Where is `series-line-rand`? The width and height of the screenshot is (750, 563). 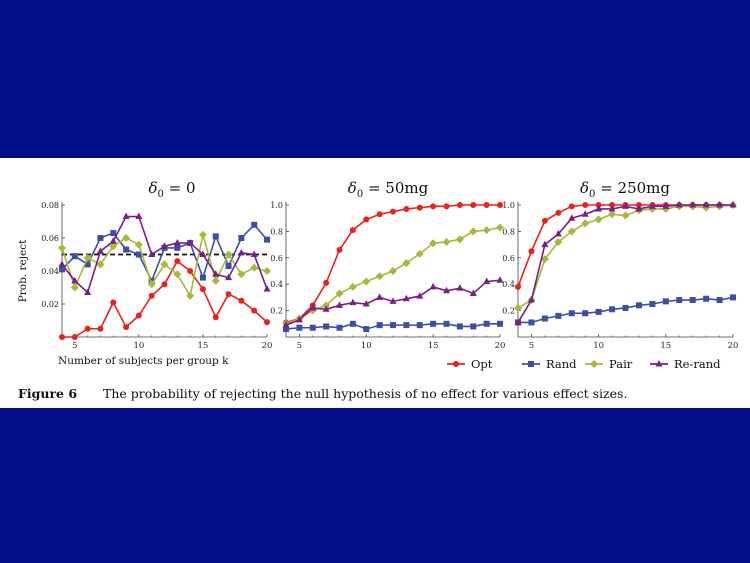 series-line-rand is located at coordinates (164, 253).